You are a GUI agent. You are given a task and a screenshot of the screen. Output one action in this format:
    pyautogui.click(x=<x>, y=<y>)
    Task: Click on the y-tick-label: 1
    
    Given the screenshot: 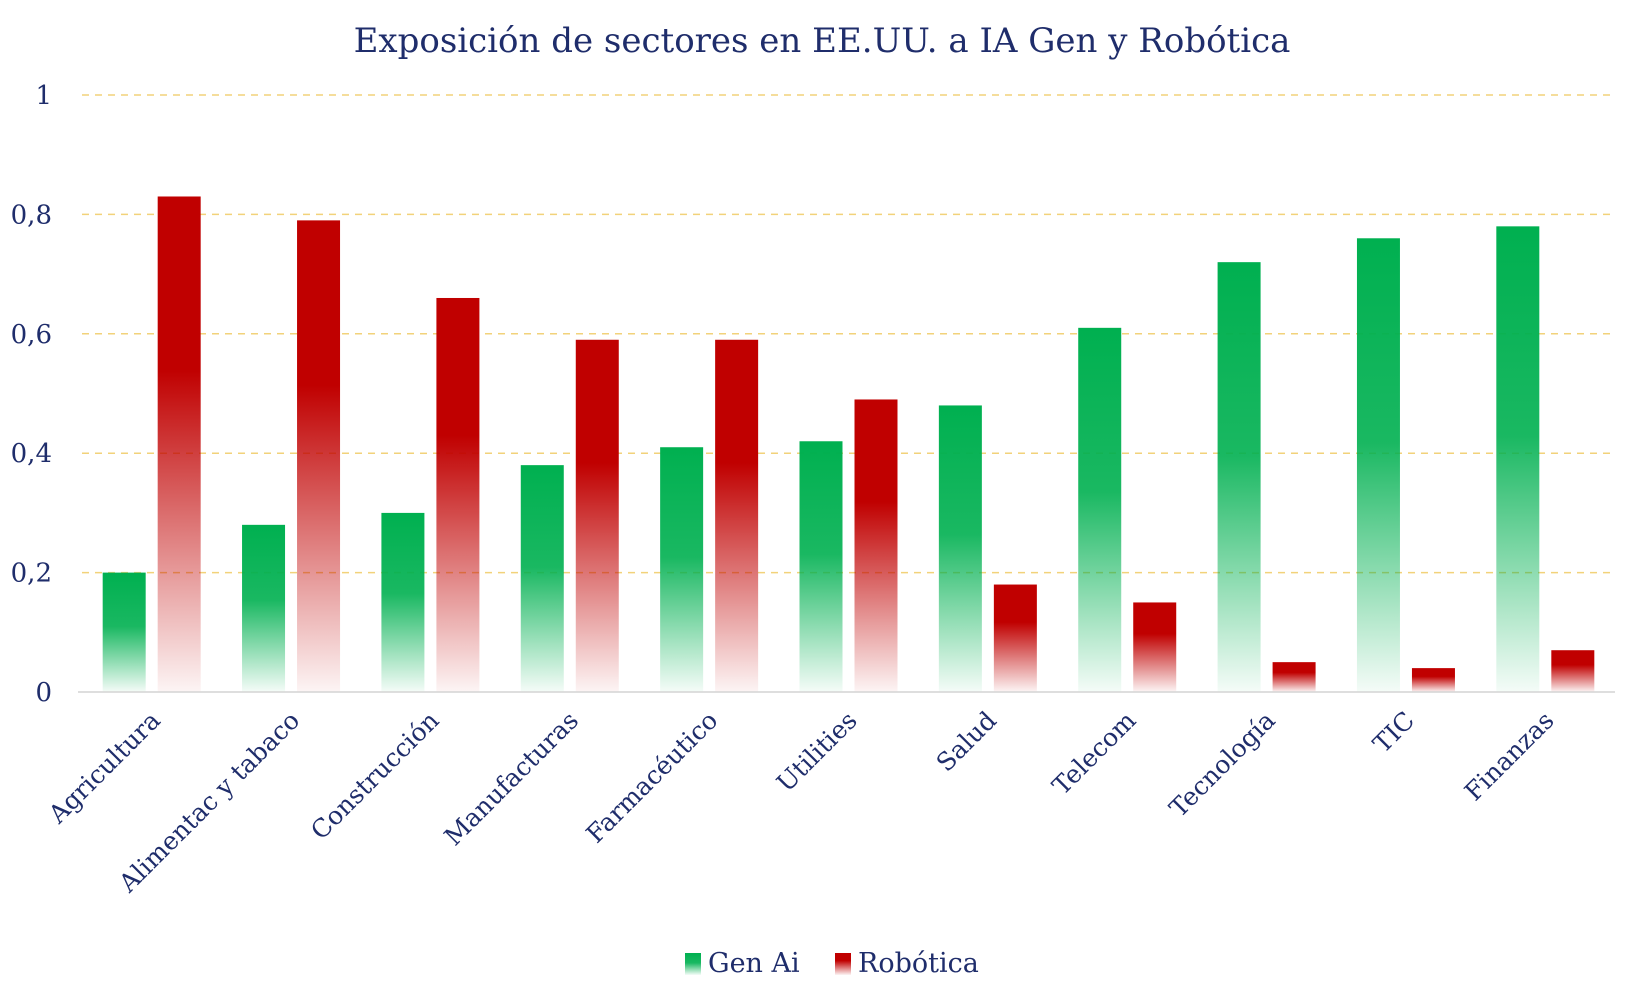 What is the action you would take?
    pyautogui.click(x=43, y=96)
    